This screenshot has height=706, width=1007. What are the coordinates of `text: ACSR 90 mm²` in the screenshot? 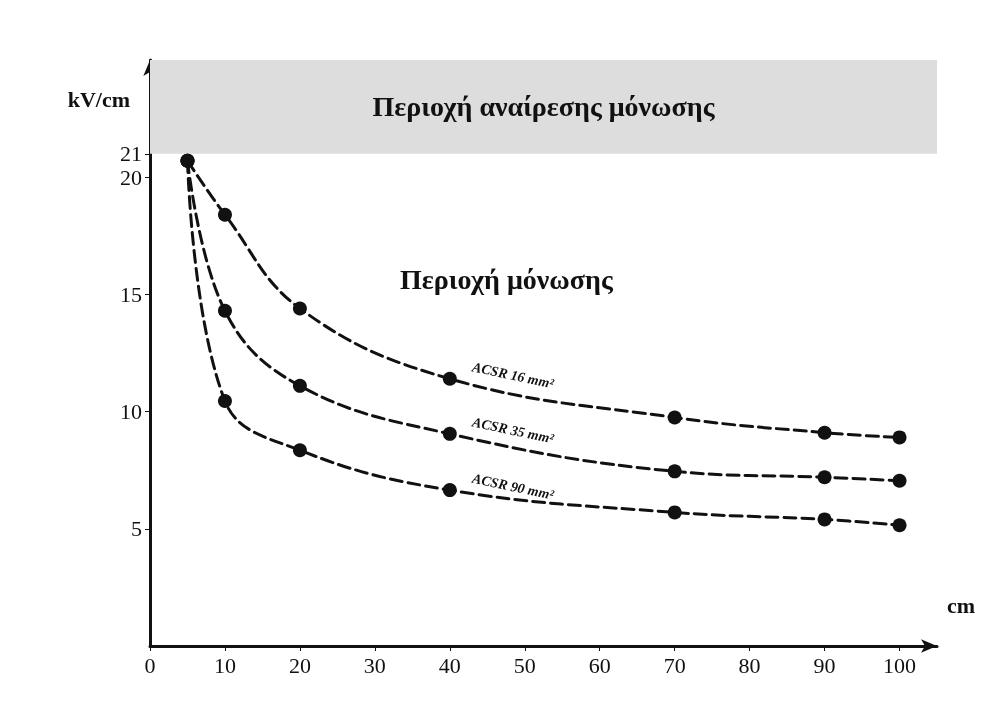 It's located at (513, 486).